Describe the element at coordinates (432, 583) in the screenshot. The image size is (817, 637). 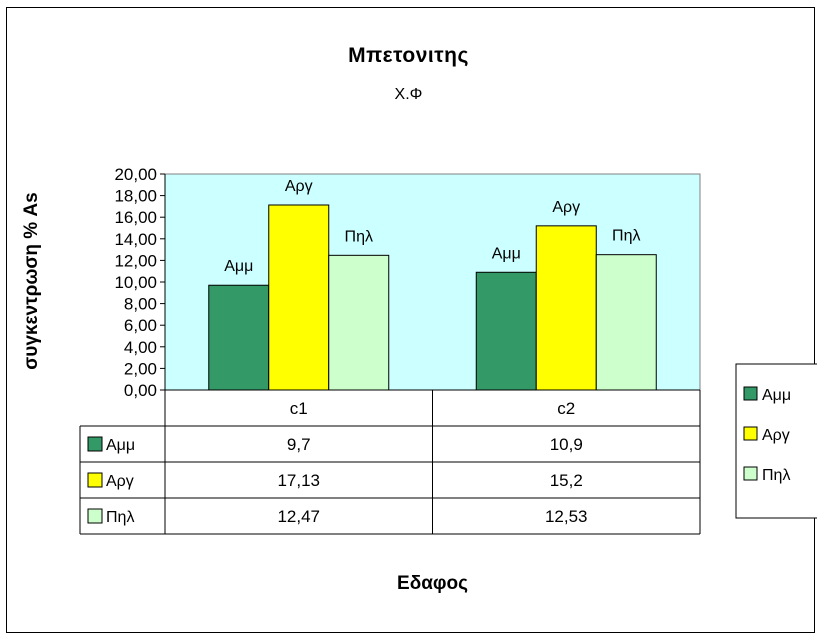
I see `x-axis-label: Εδαφος` at that location.